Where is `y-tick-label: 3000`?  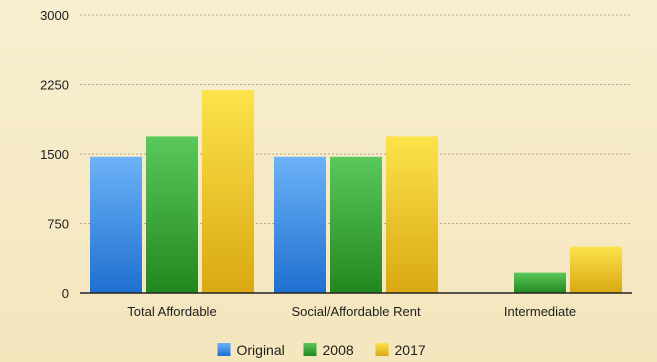
y-tick-label: 3000 is located at coordinates (54, 15).